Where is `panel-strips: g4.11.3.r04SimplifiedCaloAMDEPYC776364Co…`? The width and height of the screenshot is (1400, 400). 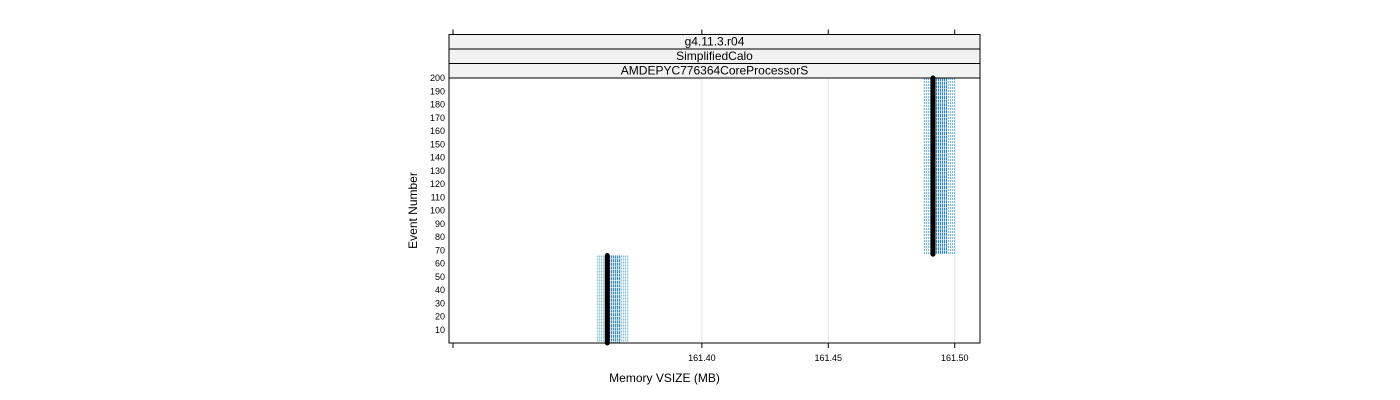 panel-strips: g4.11.3.r04SimplifiedCaloAMDEPYC776364Co… is located at coordinates (714, 56).